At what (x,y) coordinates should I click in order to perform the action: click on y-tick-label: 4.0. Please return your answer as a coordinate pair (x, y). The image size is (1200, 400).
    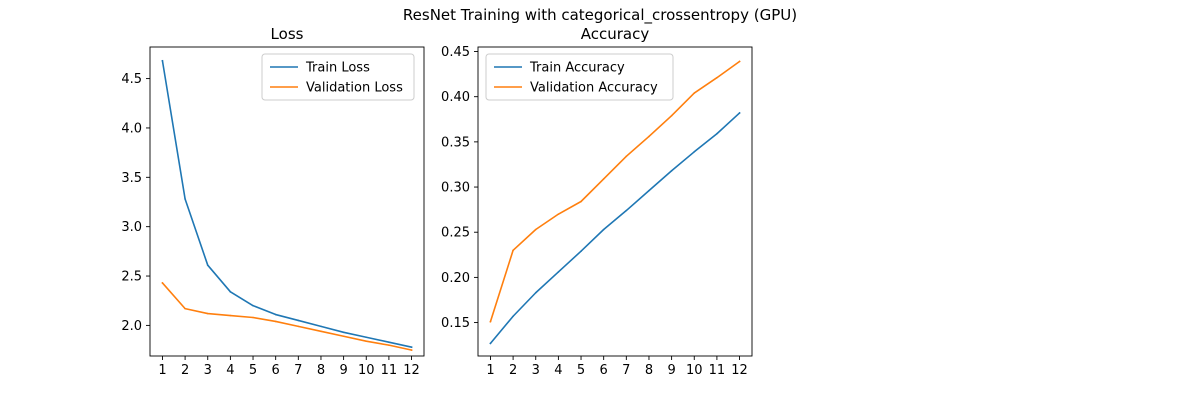
    Looking at the image, I should click on (131, 128).